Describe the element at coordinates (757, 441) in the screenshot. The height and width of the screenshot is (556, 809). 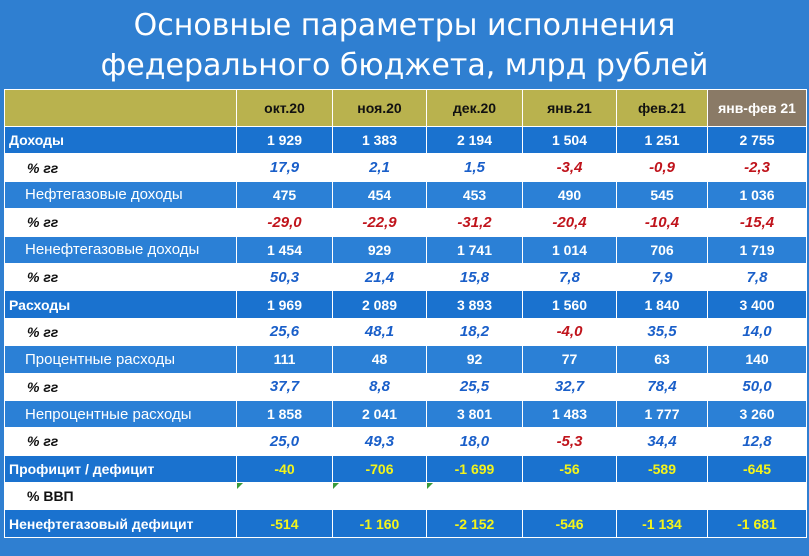
I see `table-cell: 12,8` at that location.